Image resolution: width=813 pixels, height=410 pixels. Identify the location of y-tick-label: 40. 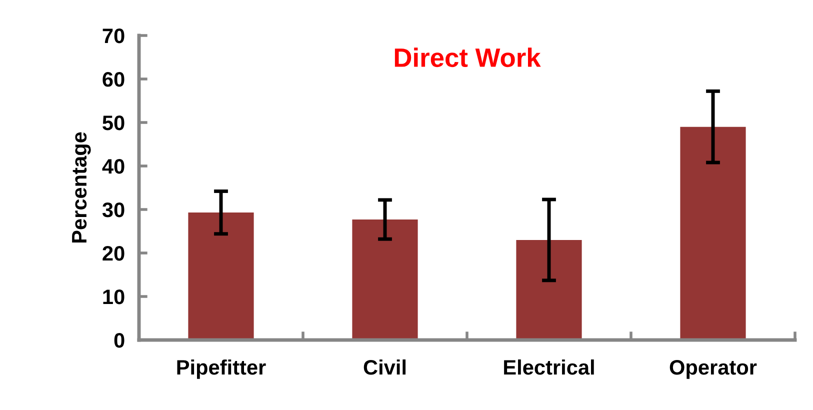
(113, 166).